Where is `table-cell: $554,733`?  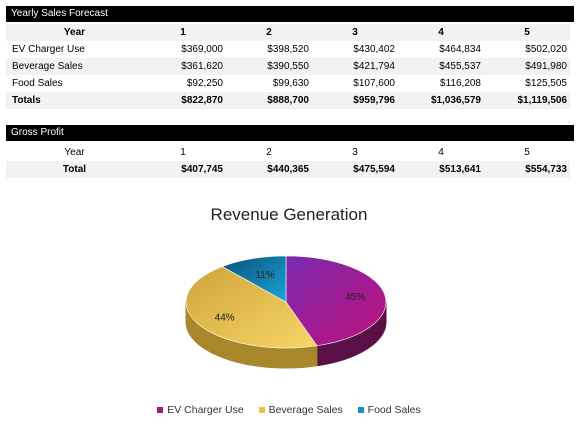
table-cell: $554,733 is located at coordinates (527, 169).